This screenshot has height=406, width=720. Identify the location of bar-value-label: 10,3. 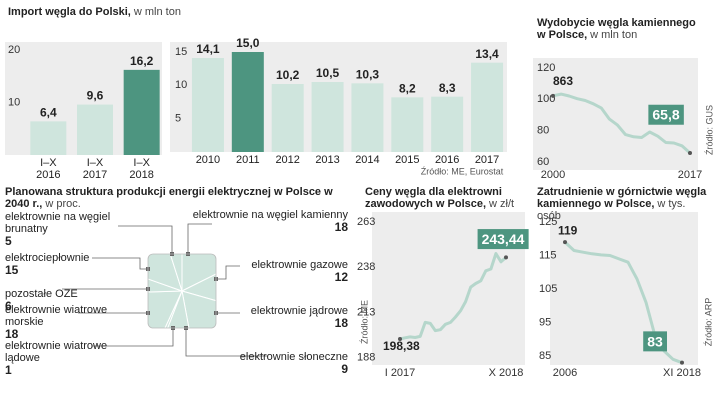
(368, 75).